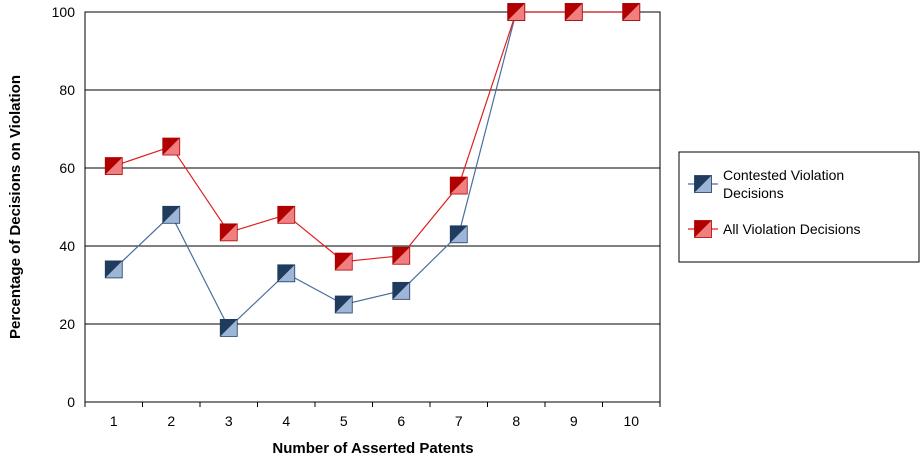 Image resolution: width=921 pixels, height=462 pixels. What do you see at coordinates (516, 421) in the screenshot?
I see `x-tick-label-8: 8` at bounding box center [516, 421].